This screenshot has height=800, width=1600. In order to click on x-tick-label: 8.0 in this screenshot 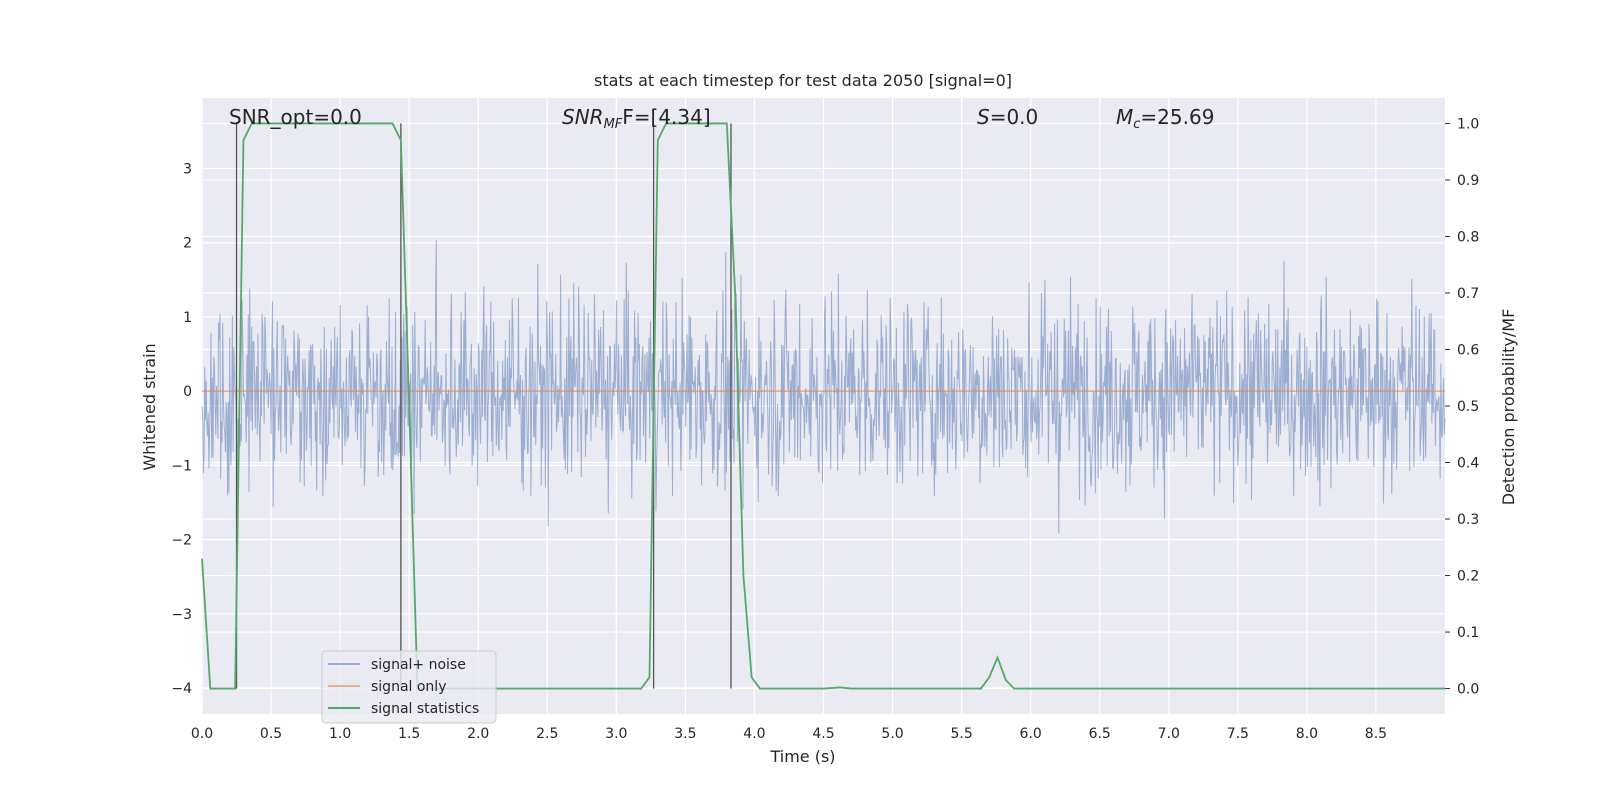, I will do `click(1307, 734)`.